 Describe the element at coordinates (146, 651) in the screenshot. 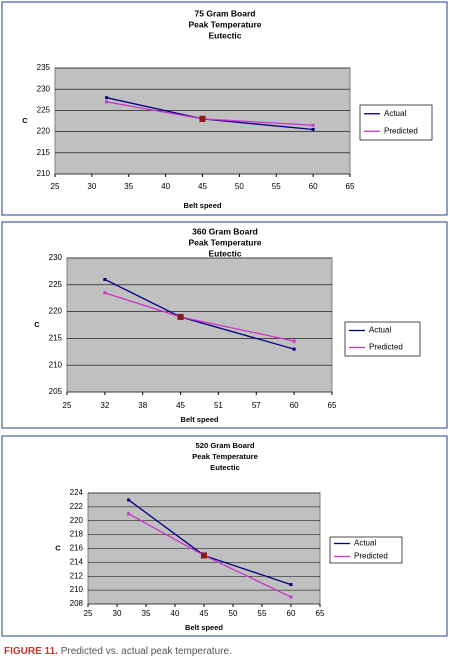

I see `caption-text: Predicted vs. actual peak temperature.` at that location.